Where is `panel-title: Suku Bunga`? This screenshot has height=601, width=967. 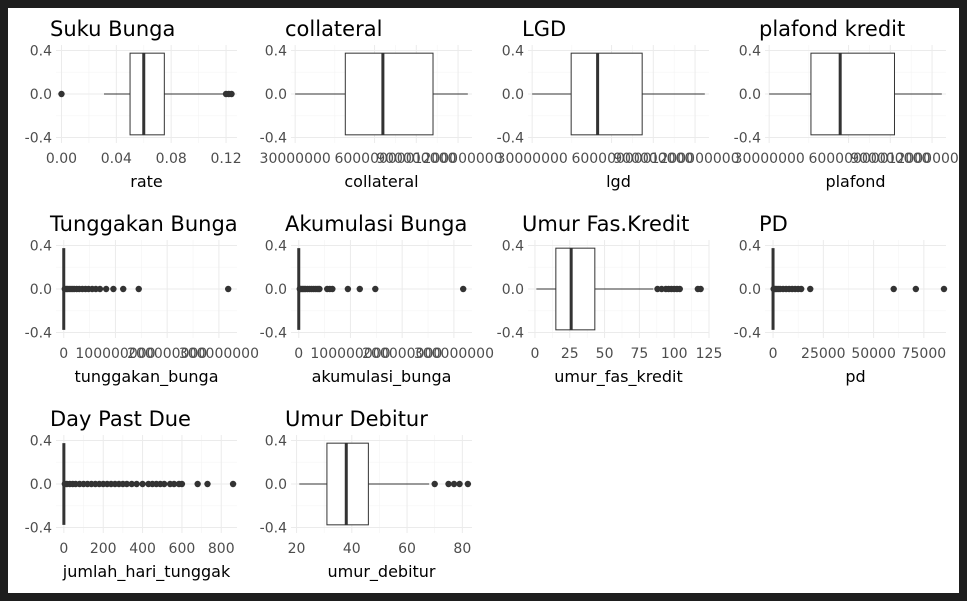 panel-title: Suku Bunga is located at coordinates (112, 29).